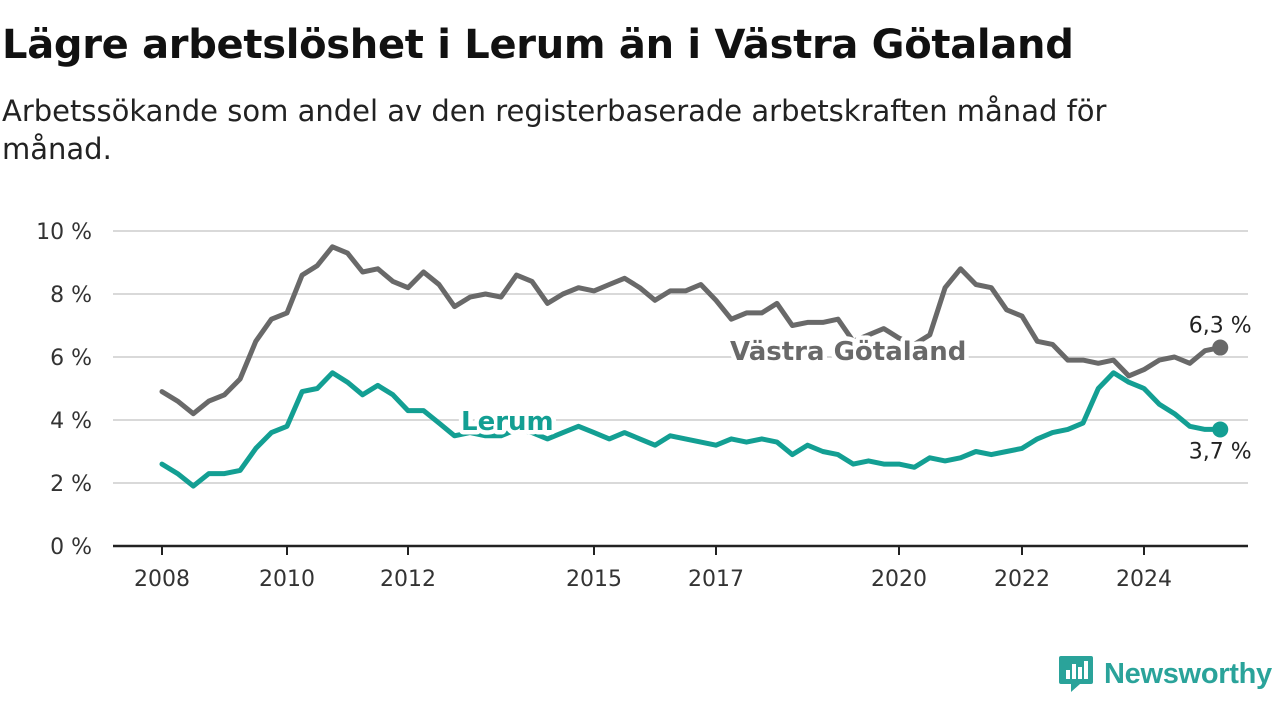 This screenshot has width=1280, height=720. Describe the element at coordinates (71, 358) in the screenshot. I see `y-tick-label: 6 %` at that location.